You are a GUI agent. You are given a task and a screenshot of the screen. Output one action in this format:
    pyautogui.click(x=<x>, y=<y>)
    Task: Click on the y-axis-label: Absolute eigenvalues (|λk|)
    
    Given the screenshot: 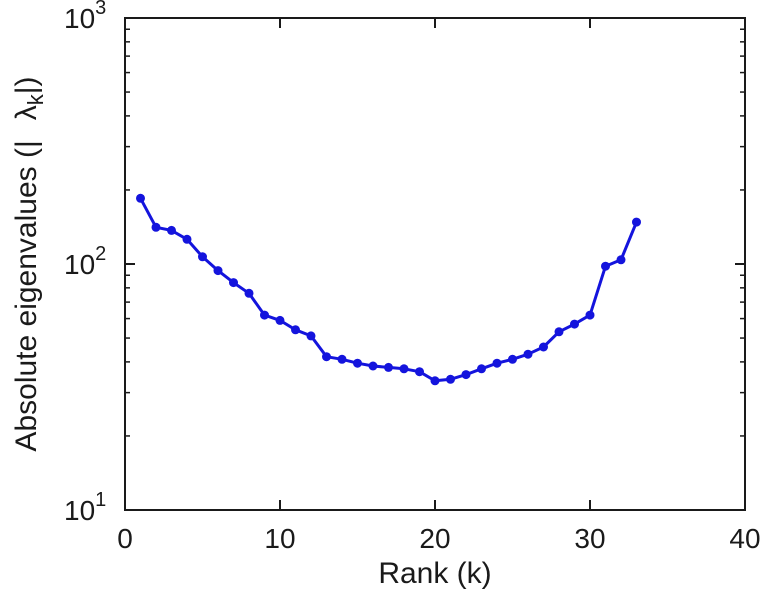 What is the action you would take?
    pyautogui.click(x=29, y=263)
    